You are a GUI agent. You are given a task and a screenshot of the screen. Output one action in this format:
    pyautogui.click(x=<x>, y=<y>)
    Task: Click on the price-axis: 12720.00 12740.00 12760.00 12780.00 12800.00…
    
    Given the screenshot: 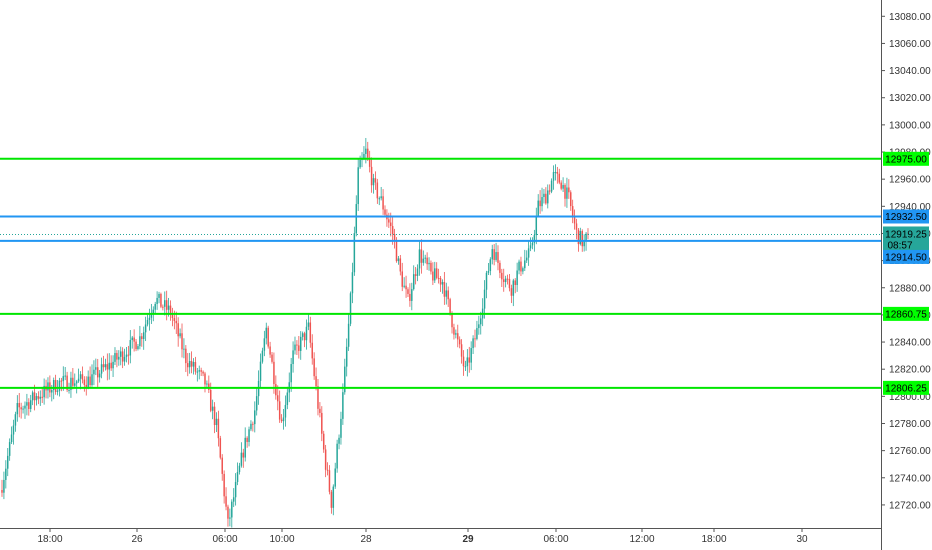 What is the action you would take?
    pyautogui.click(x=906, y=275)
    